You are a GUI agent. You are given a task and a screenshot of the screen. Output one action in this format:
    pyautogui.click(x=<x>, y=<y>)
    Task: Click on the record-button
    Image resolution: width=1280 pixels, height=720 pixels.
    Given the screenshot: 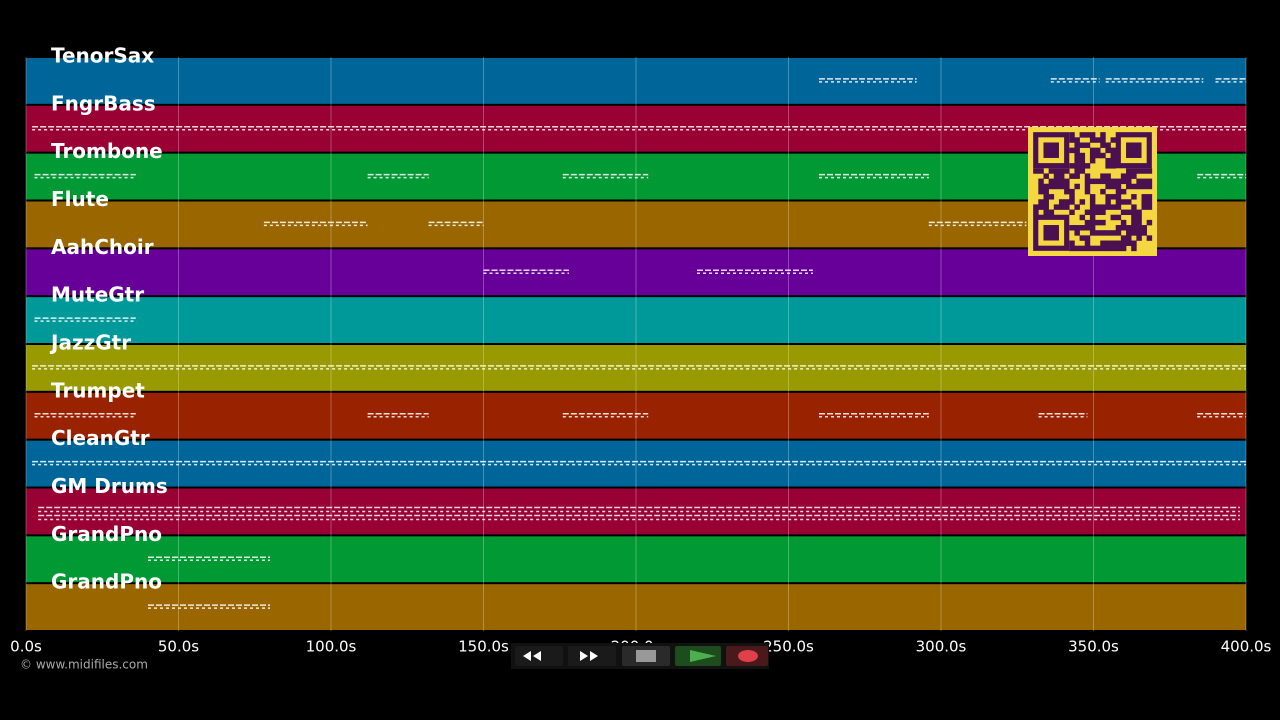 What is the action you would take?
    pyautogui.click(x=747, y=656)
    